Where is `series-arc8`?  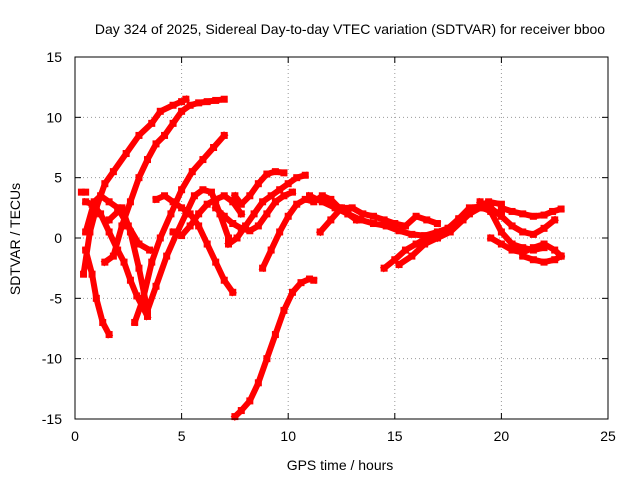 series-arc8 is located at coordinates (194, 244).